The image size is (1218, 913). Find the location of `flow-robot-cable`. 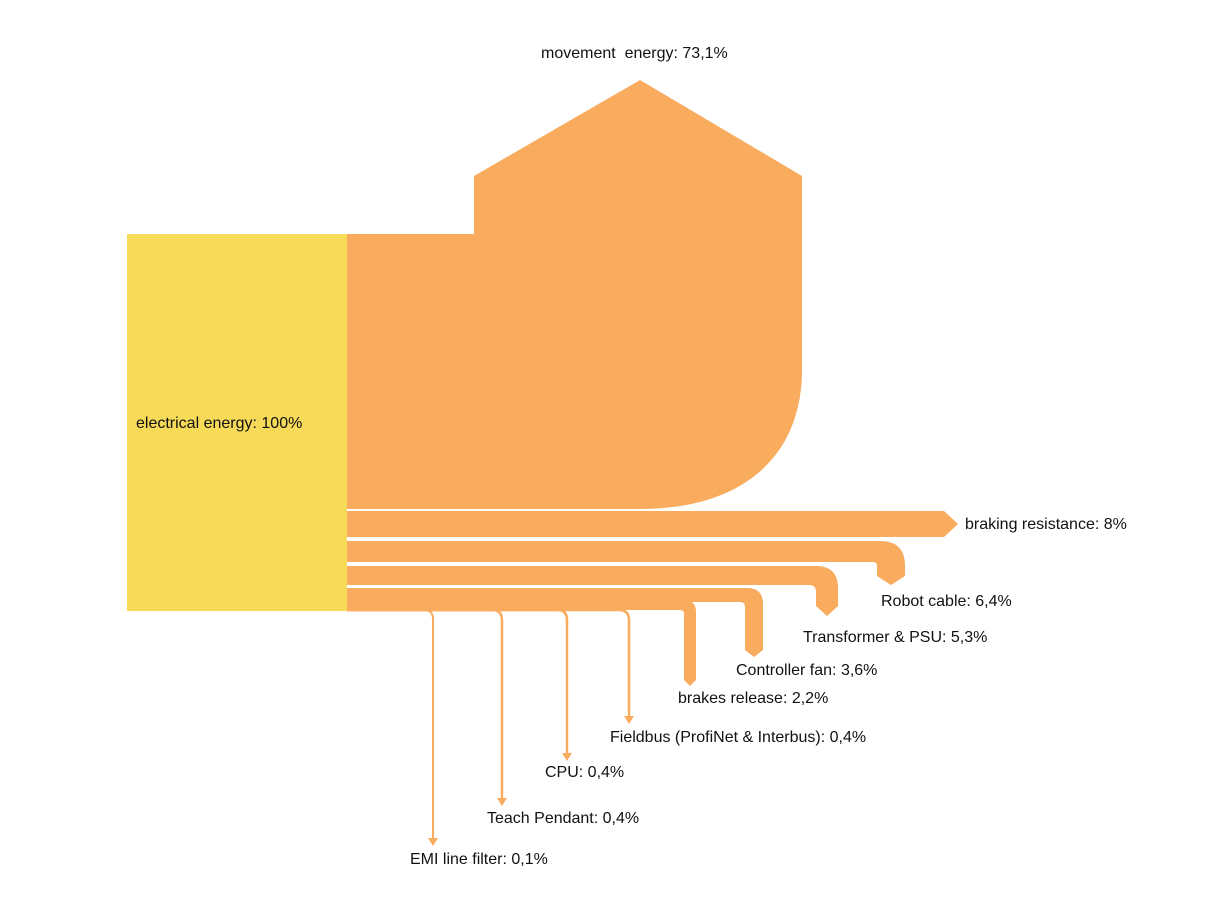

flow-robot-cable is located at coordinates (626, 563).